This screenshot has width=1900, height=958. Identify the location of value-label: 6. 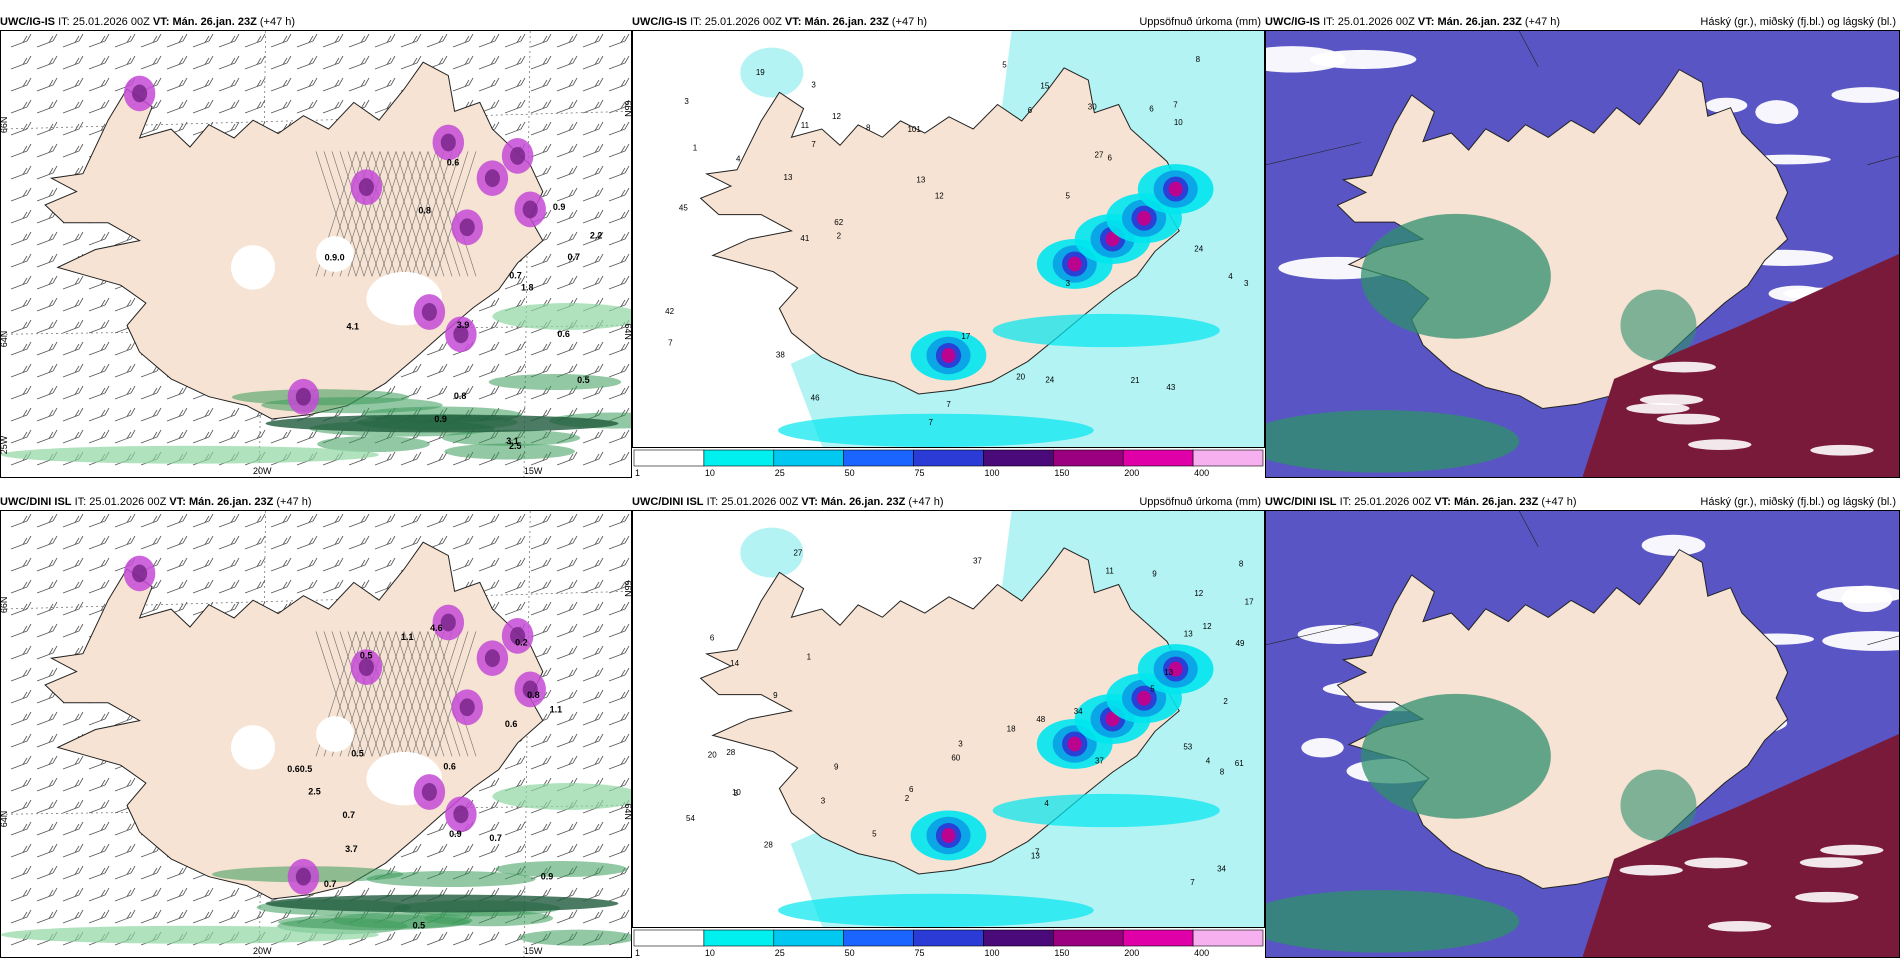
(1109, 158).